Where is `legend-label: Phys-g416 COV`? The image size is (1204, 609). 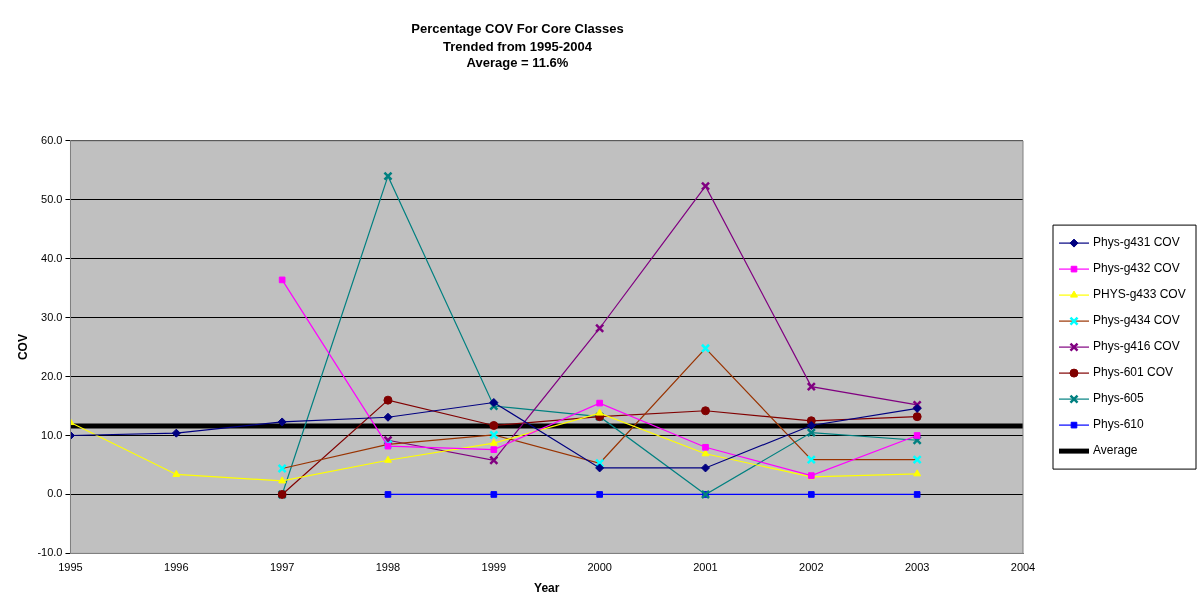 legend-label: Phys-g416 COV is located at coordinates (1136, 346).